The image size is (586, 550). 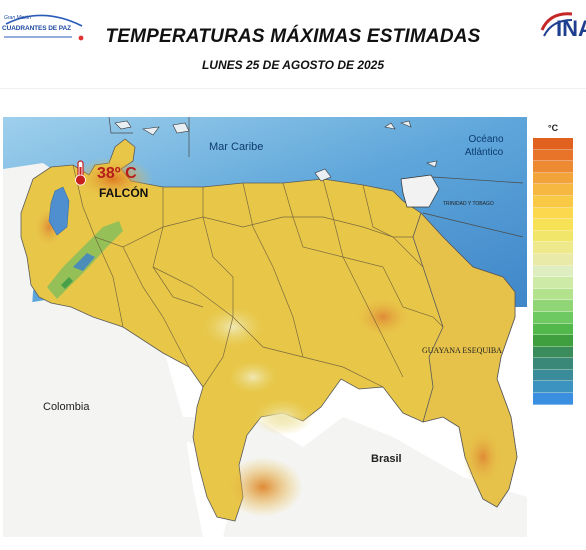 What do you see at coordinates (59, 211) in the screenshot?
I see `lake-maracaibo` at bounding box center [59, 211].